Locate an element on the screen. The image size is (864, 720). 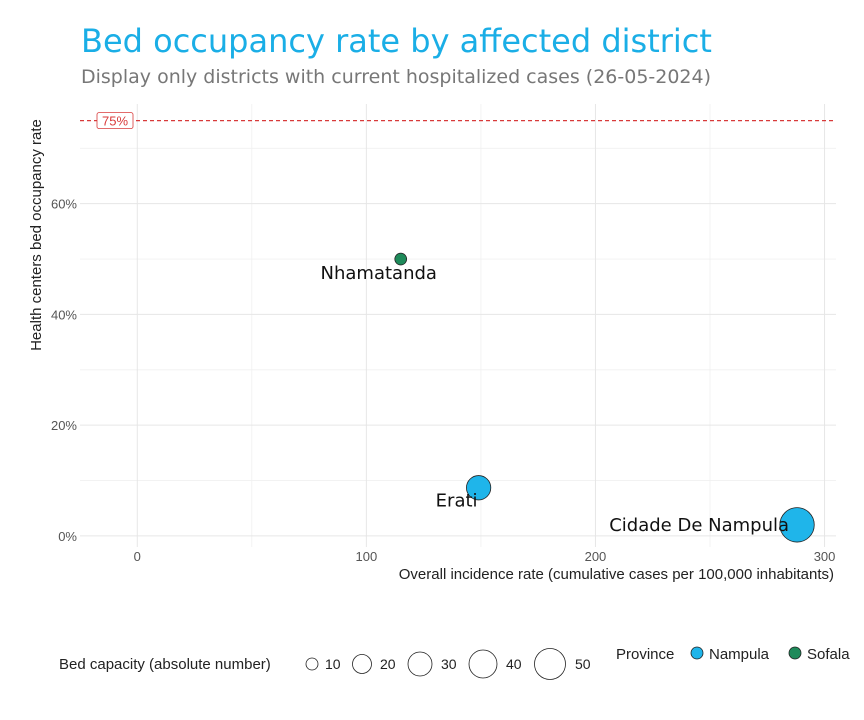
y-tick-label: 0% is located at coordinates (67, 536).